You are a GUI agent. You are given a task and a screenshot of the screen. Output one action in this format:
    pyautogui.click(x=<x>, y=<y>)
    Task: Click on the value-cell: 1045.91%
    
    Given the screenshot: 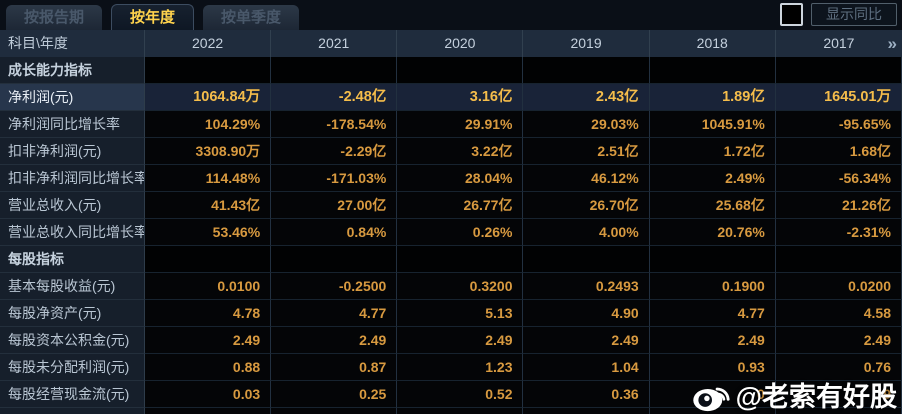 What is the action you would take?
    pyautogui.click(x=712, y=124)
    